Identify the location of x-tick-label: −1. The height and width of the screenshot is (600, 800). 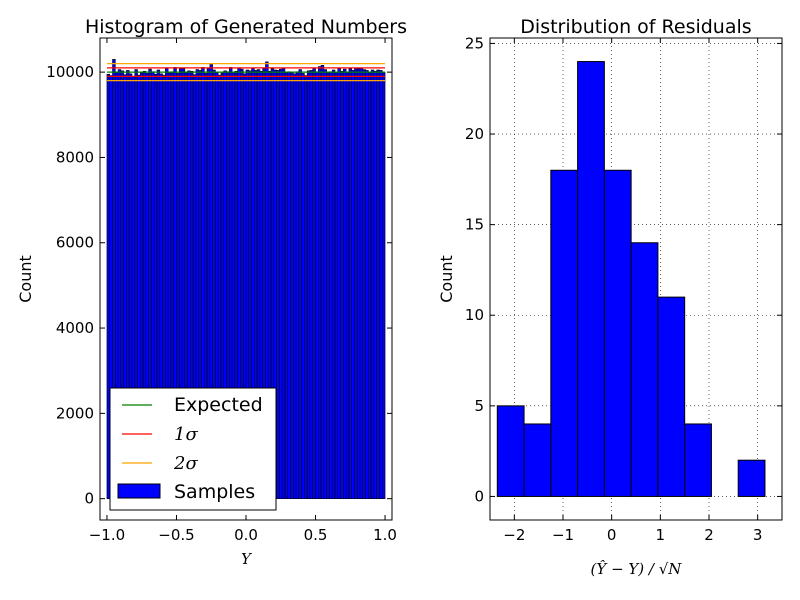
(563, 535).